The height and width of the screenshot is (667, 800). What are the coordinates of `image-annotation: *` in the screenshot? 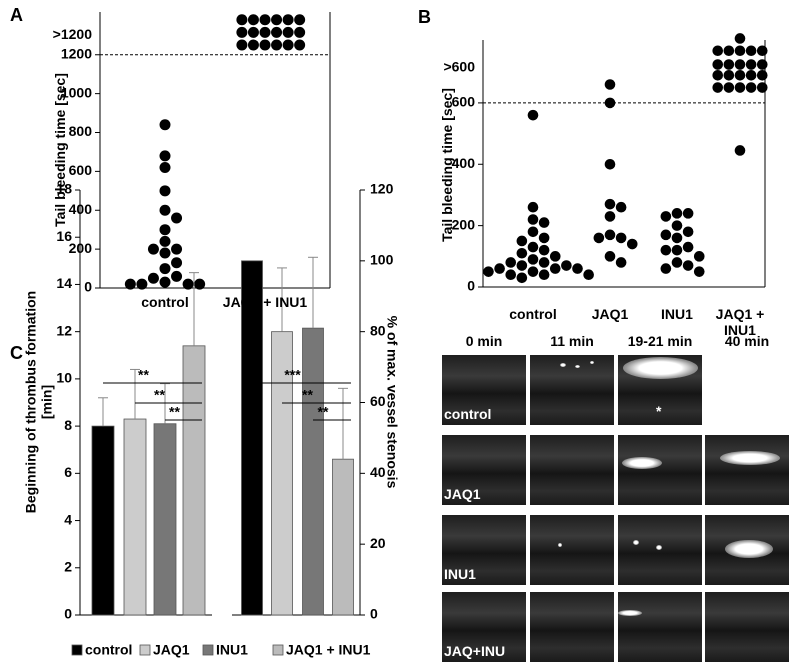 It's located at (659, 411).